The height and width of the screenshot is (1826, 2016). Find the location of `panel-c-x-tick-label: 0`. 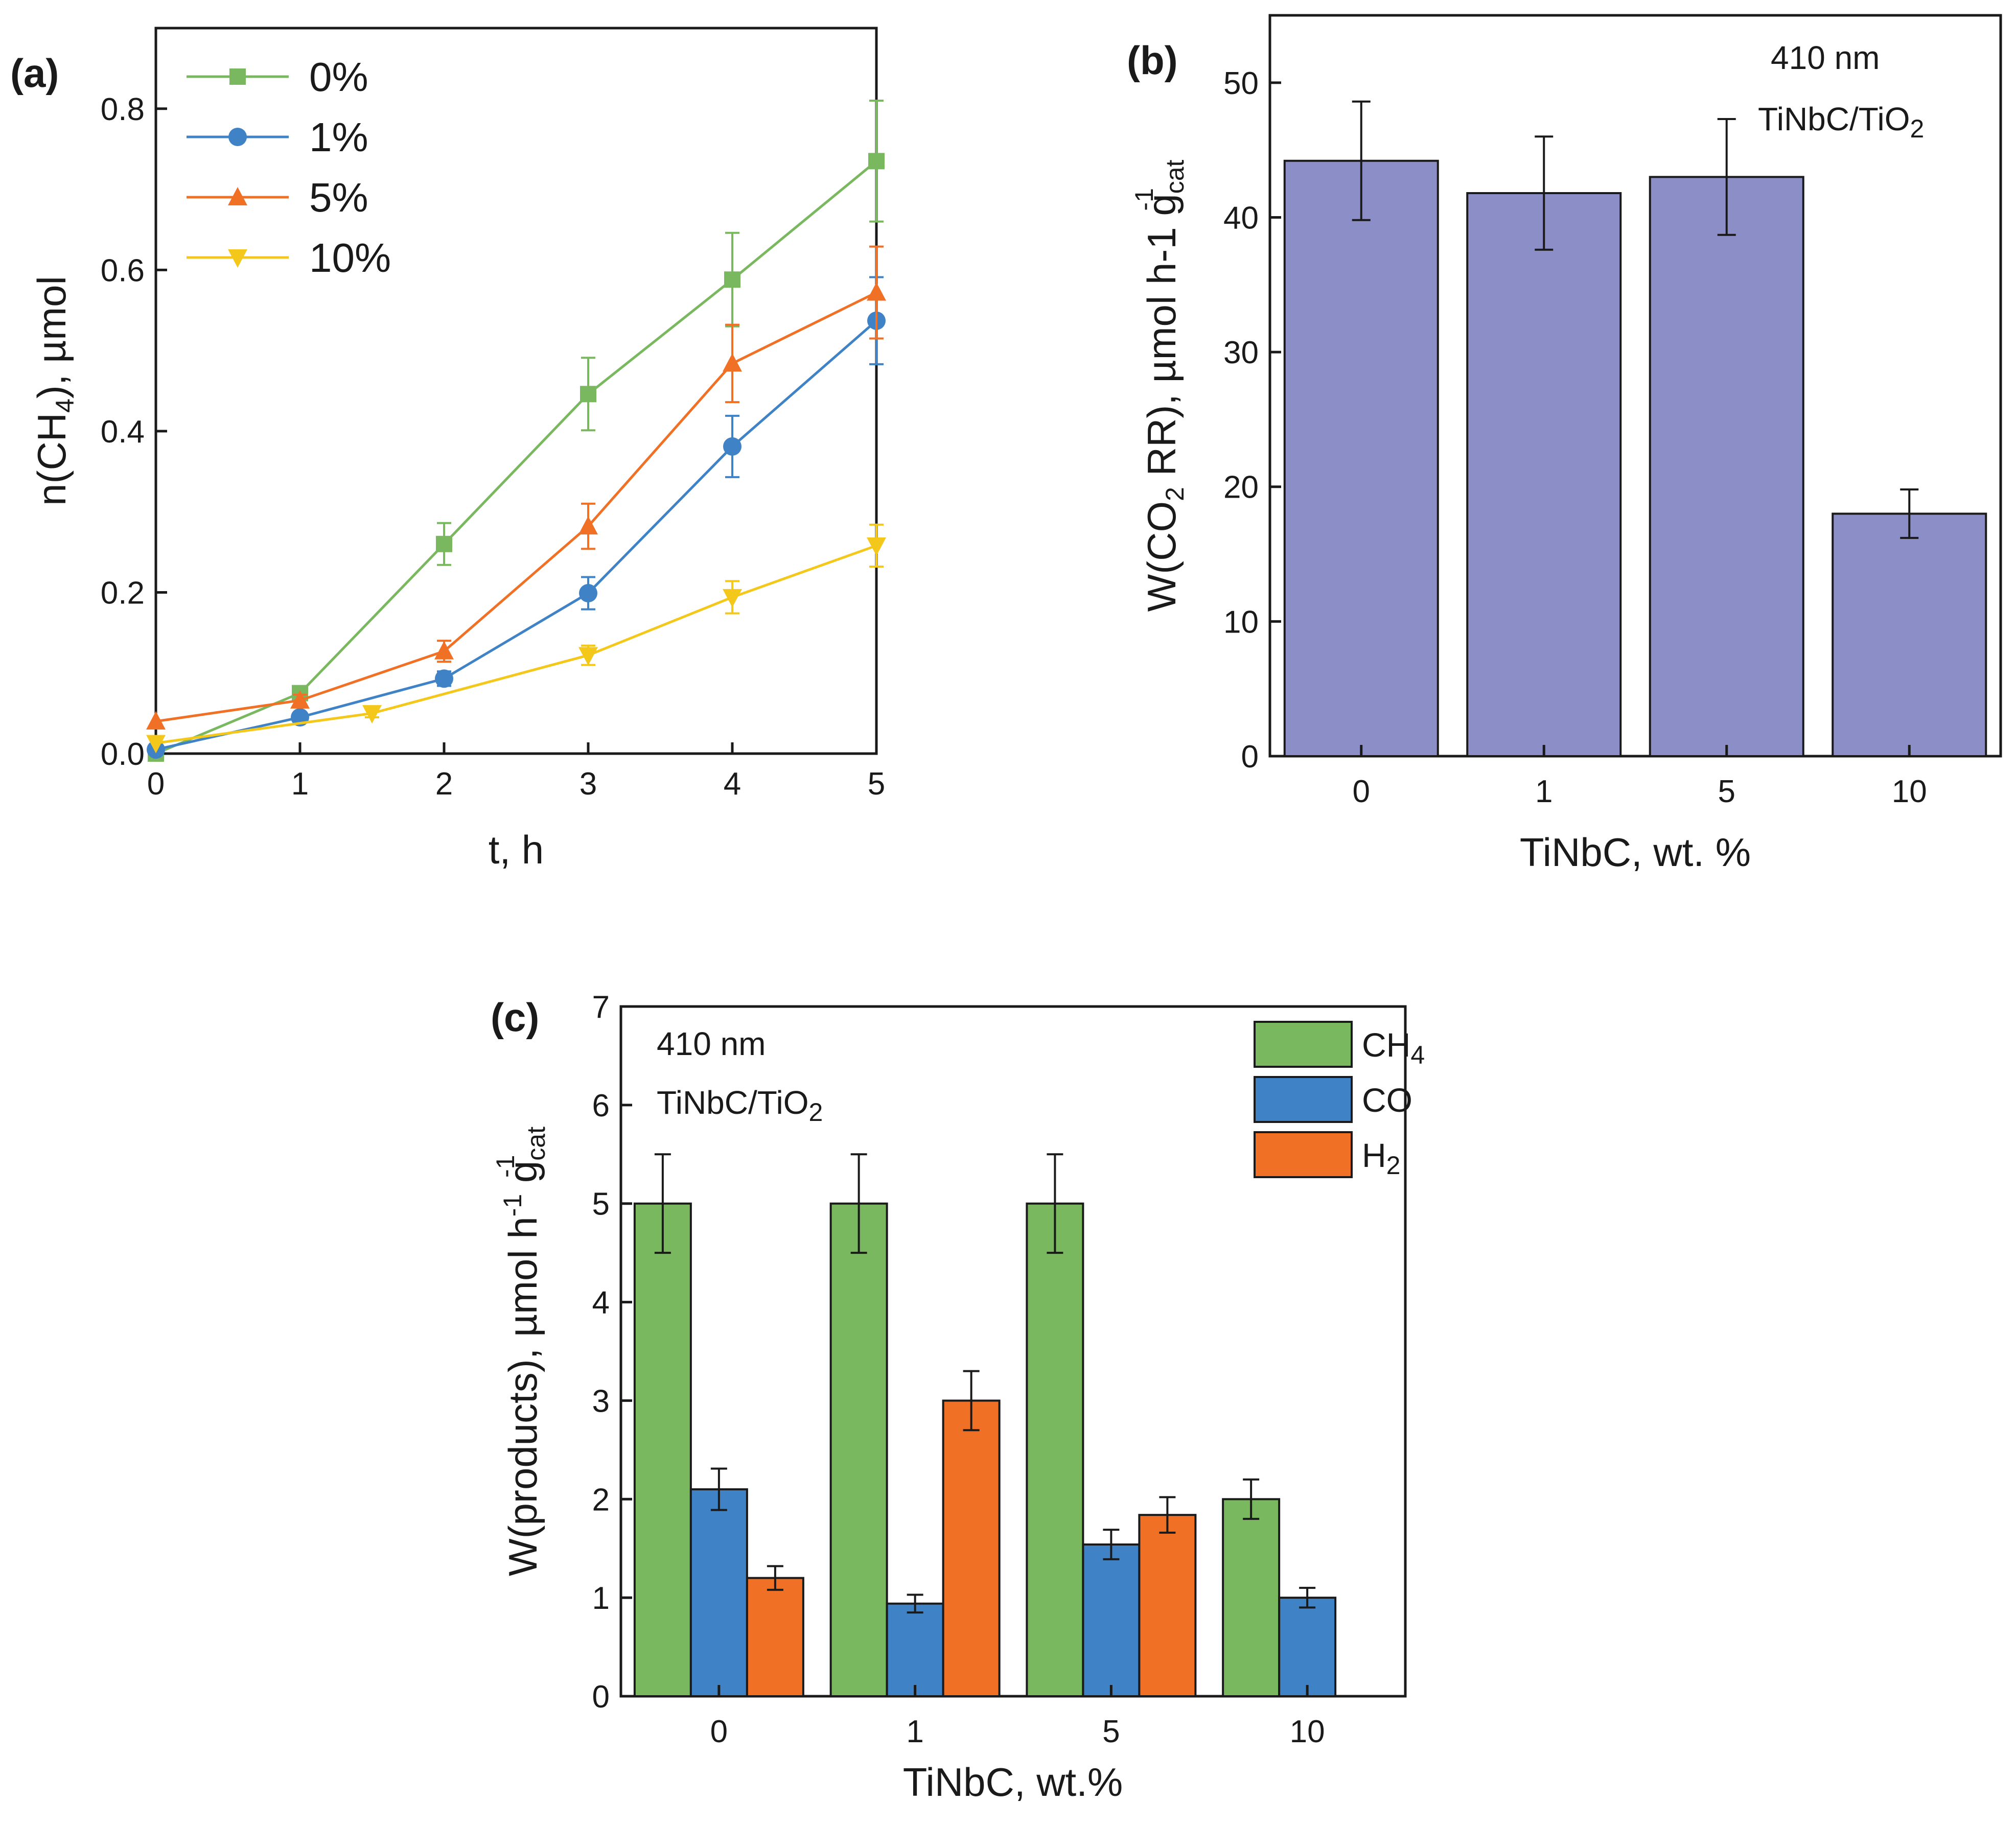

panel-c-x-tick-label: 0 is located at coordinates (719, 1731).